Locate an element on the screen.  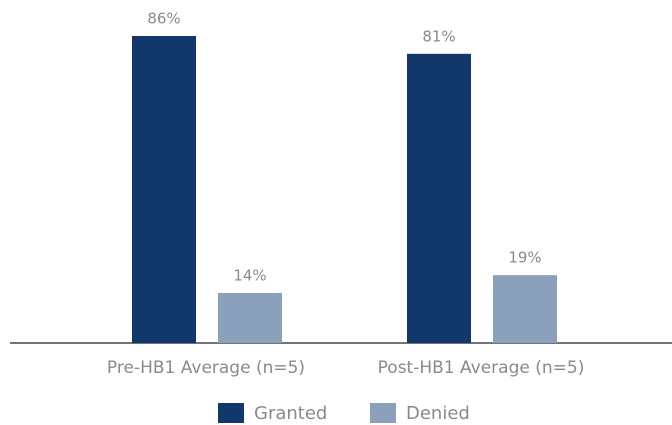
data-label: 86% is located at coordinates (163, 18).